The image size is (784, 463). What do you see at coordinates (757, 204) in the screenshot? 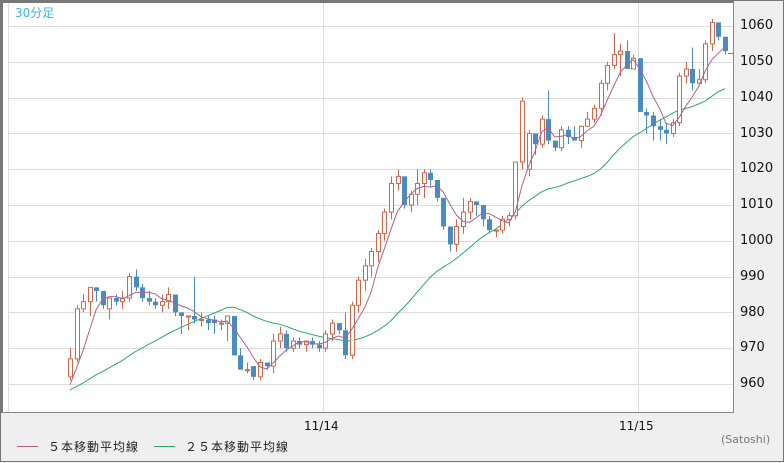
I see `y-tick-label: 1010` at bounding box center [757, 204].